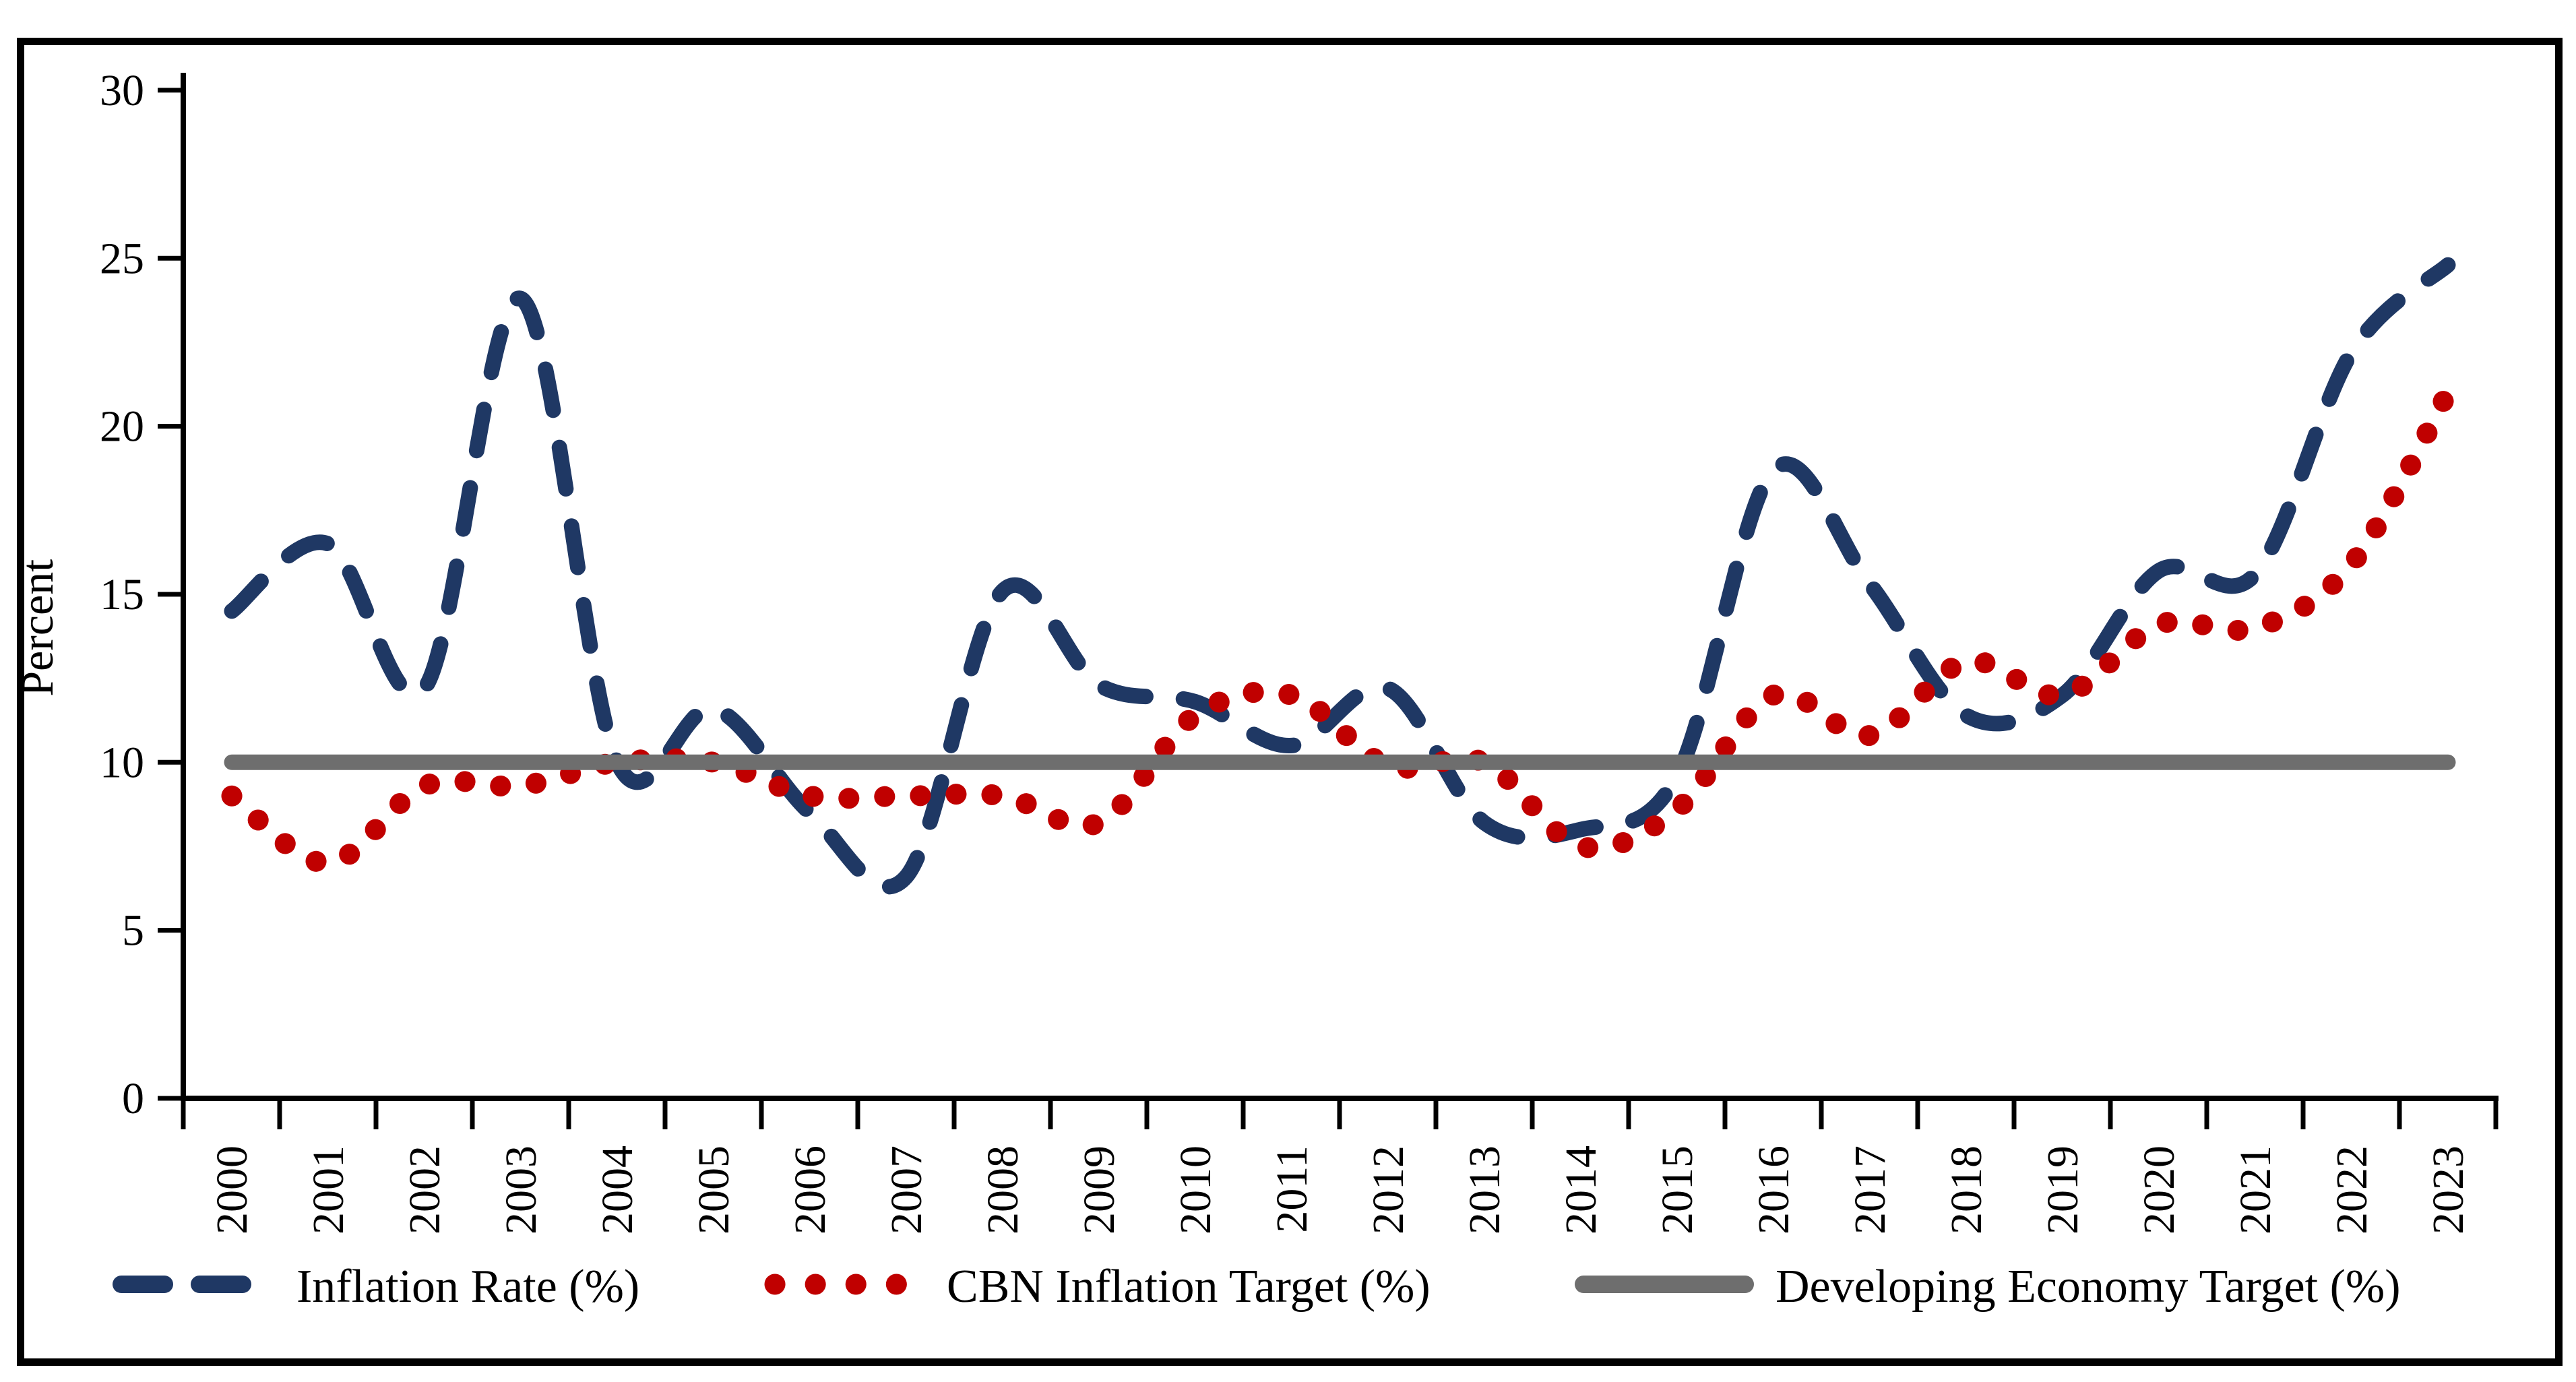  What do you see at coordinates (2159, 1189) in the screenshot?
I see `x-tick-label: 2020` at bounding box center [2159, 1189].